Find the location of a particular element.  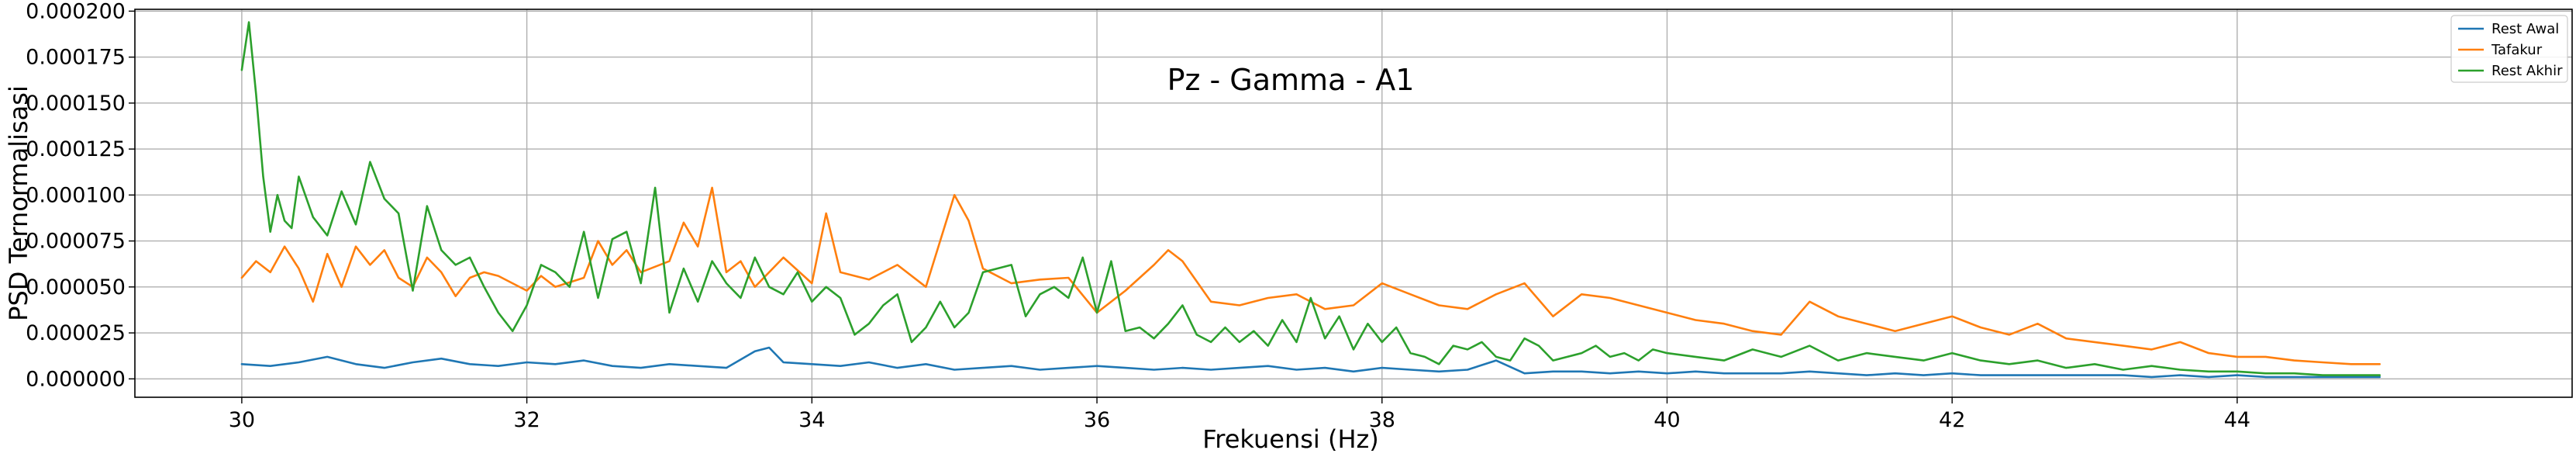

y-tick-label: 0.000125 is located at coordinates (76, 149).